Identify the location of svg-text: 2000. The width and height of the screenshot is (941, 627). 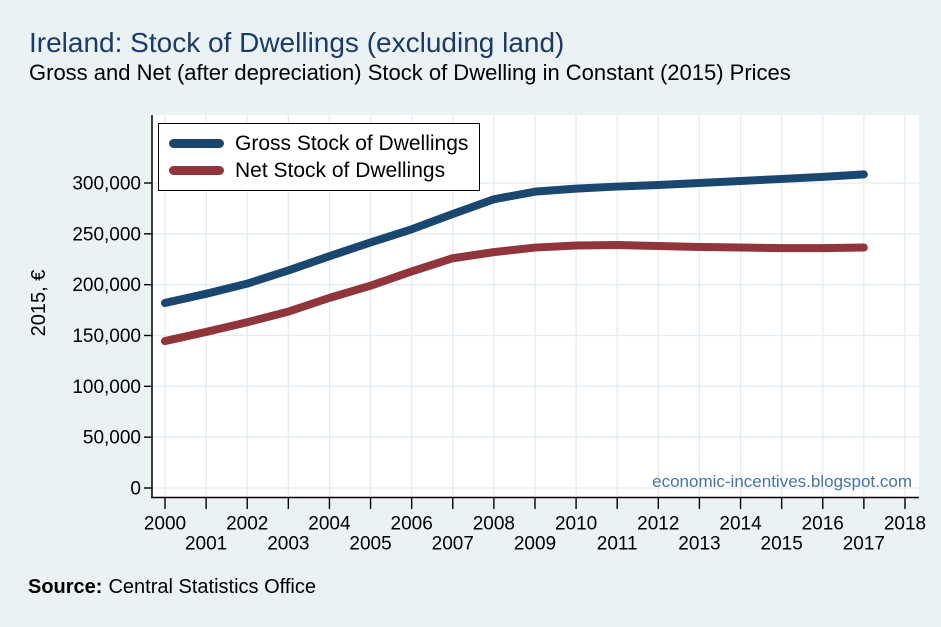
(165, 524).